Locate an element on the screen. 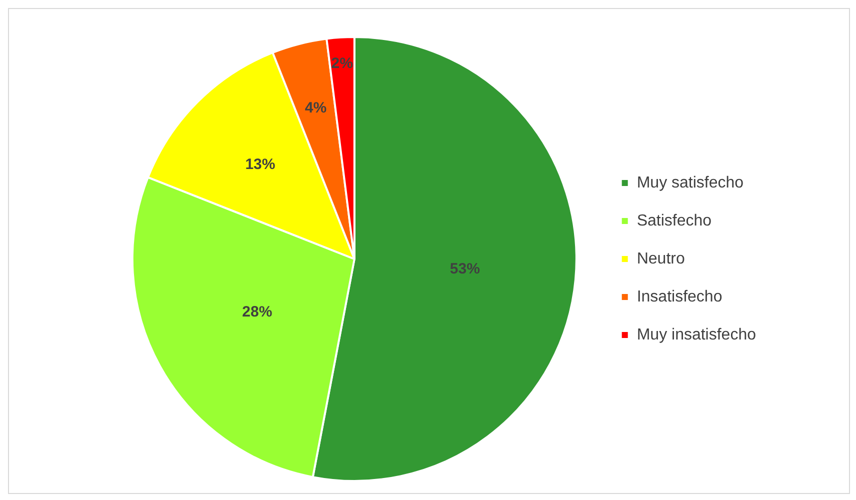 This screenshot has height=500, width=856. data-label: 4% is located at coordinates (315, 108).